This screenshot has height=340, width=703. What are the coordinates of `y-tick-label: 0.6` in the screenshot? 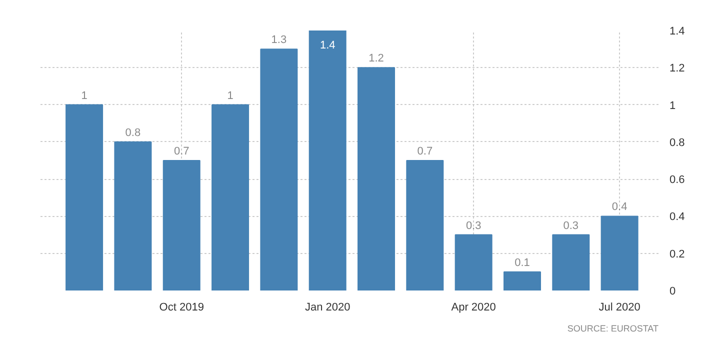 It's located at (677, 180).